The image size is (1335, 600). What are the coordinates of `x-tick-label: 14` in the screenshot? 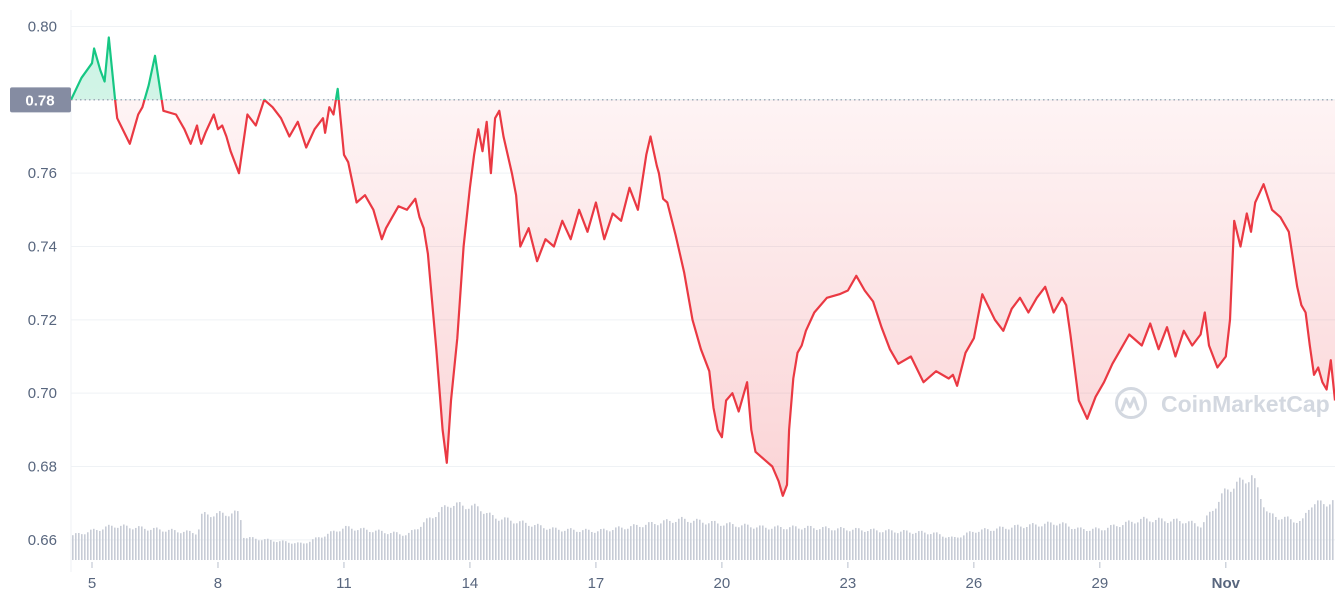 It's located at (470, 583).